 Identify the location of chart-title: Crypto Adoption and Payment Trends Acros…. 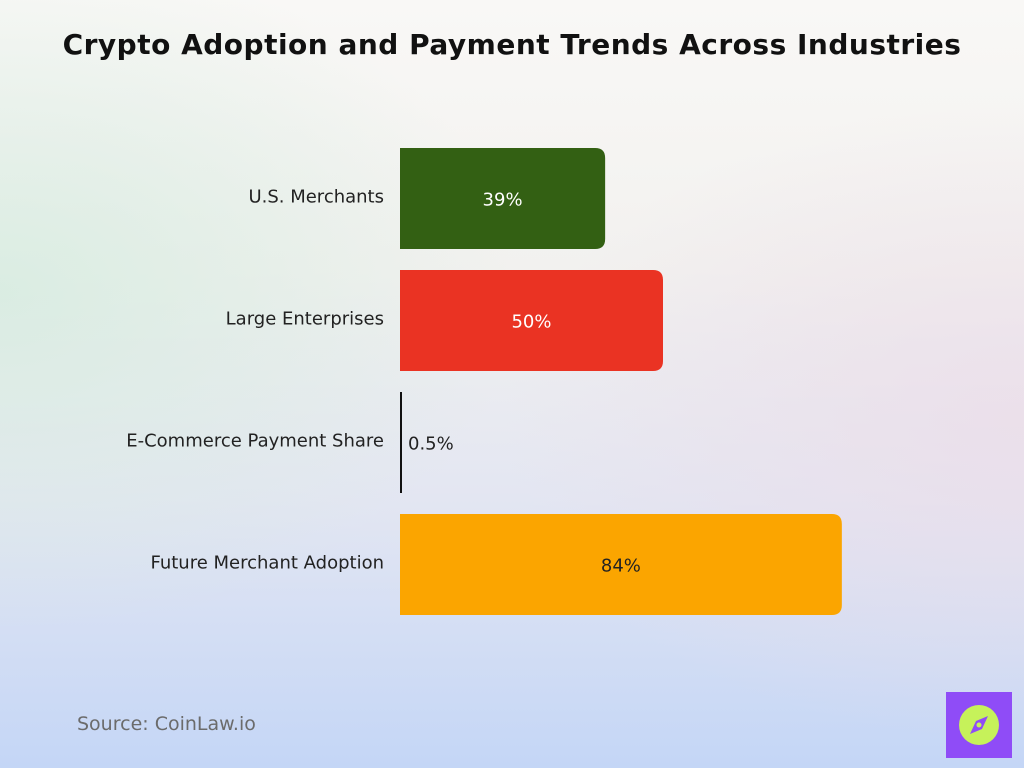
(512, 44).